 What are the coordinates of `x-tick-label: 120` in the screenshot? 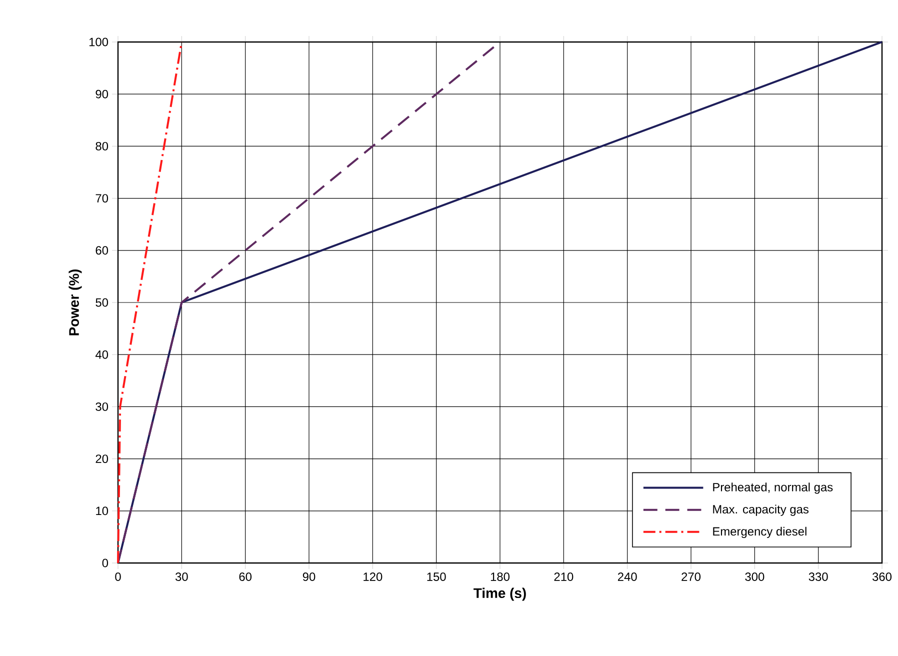 It's located at (373, 576).